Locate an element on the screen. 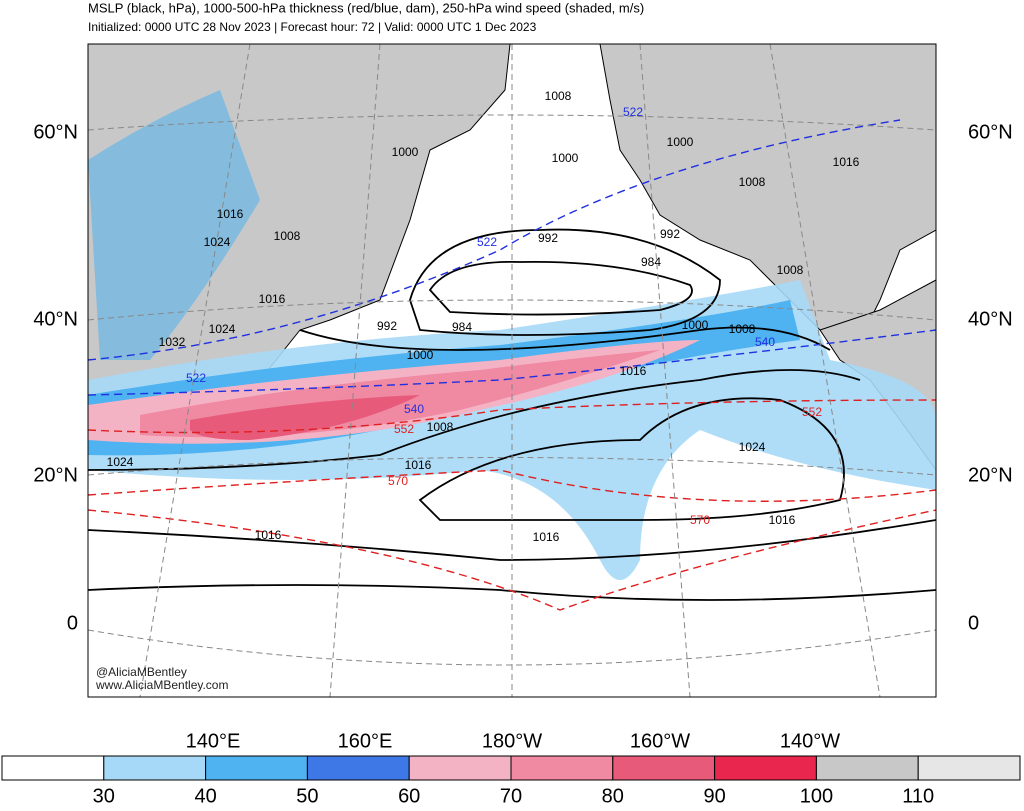 This screenshot has width=1024, height=811. colorbar-label: 70 is located at coordinates (511, 795).